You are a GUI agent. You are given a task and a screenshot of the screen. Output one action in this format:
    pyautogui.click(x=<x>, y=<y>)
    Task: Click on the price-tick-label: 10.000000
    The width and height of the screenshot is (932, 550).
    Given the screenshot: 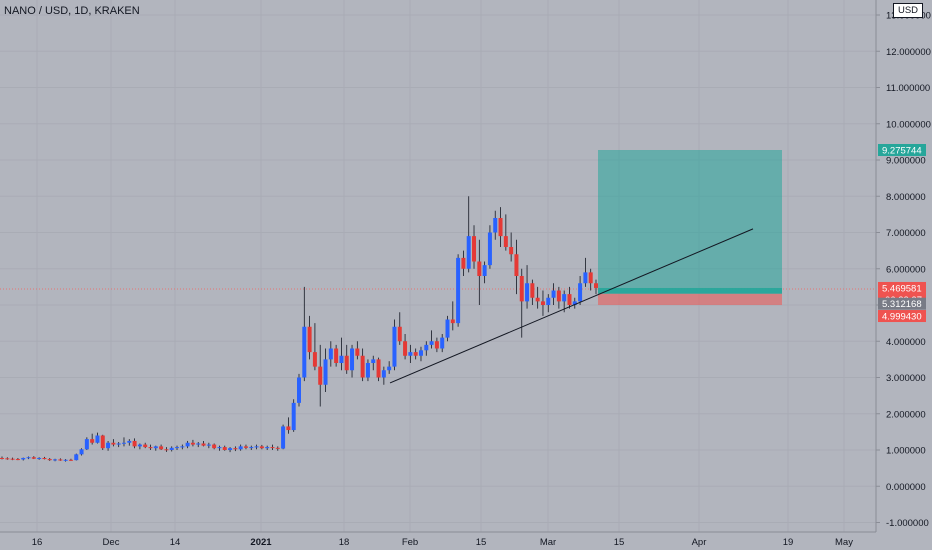 What is the action you would take?
    pyautogui.click(x=908, y=124)
    